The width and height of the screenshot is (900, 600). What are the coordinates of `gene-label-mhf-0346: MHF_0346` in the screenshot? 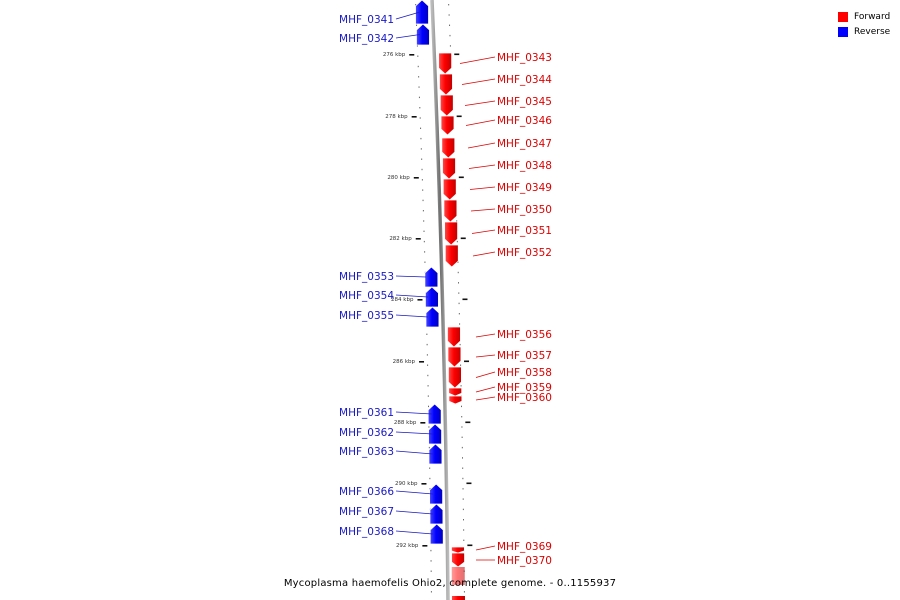 It's located at (524, 121).